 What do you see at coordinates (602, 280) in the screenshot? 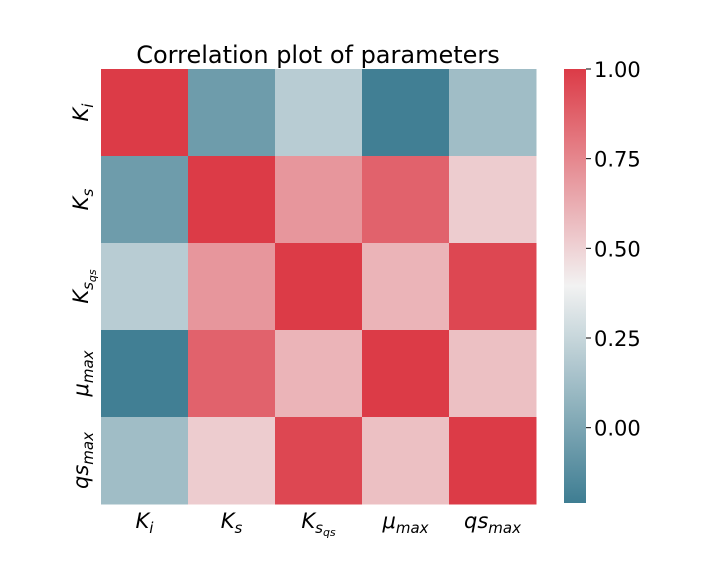
I see `colorbar: 1.00 0.75 0.50 0.25 0.00` at bounding box center [602, 280].